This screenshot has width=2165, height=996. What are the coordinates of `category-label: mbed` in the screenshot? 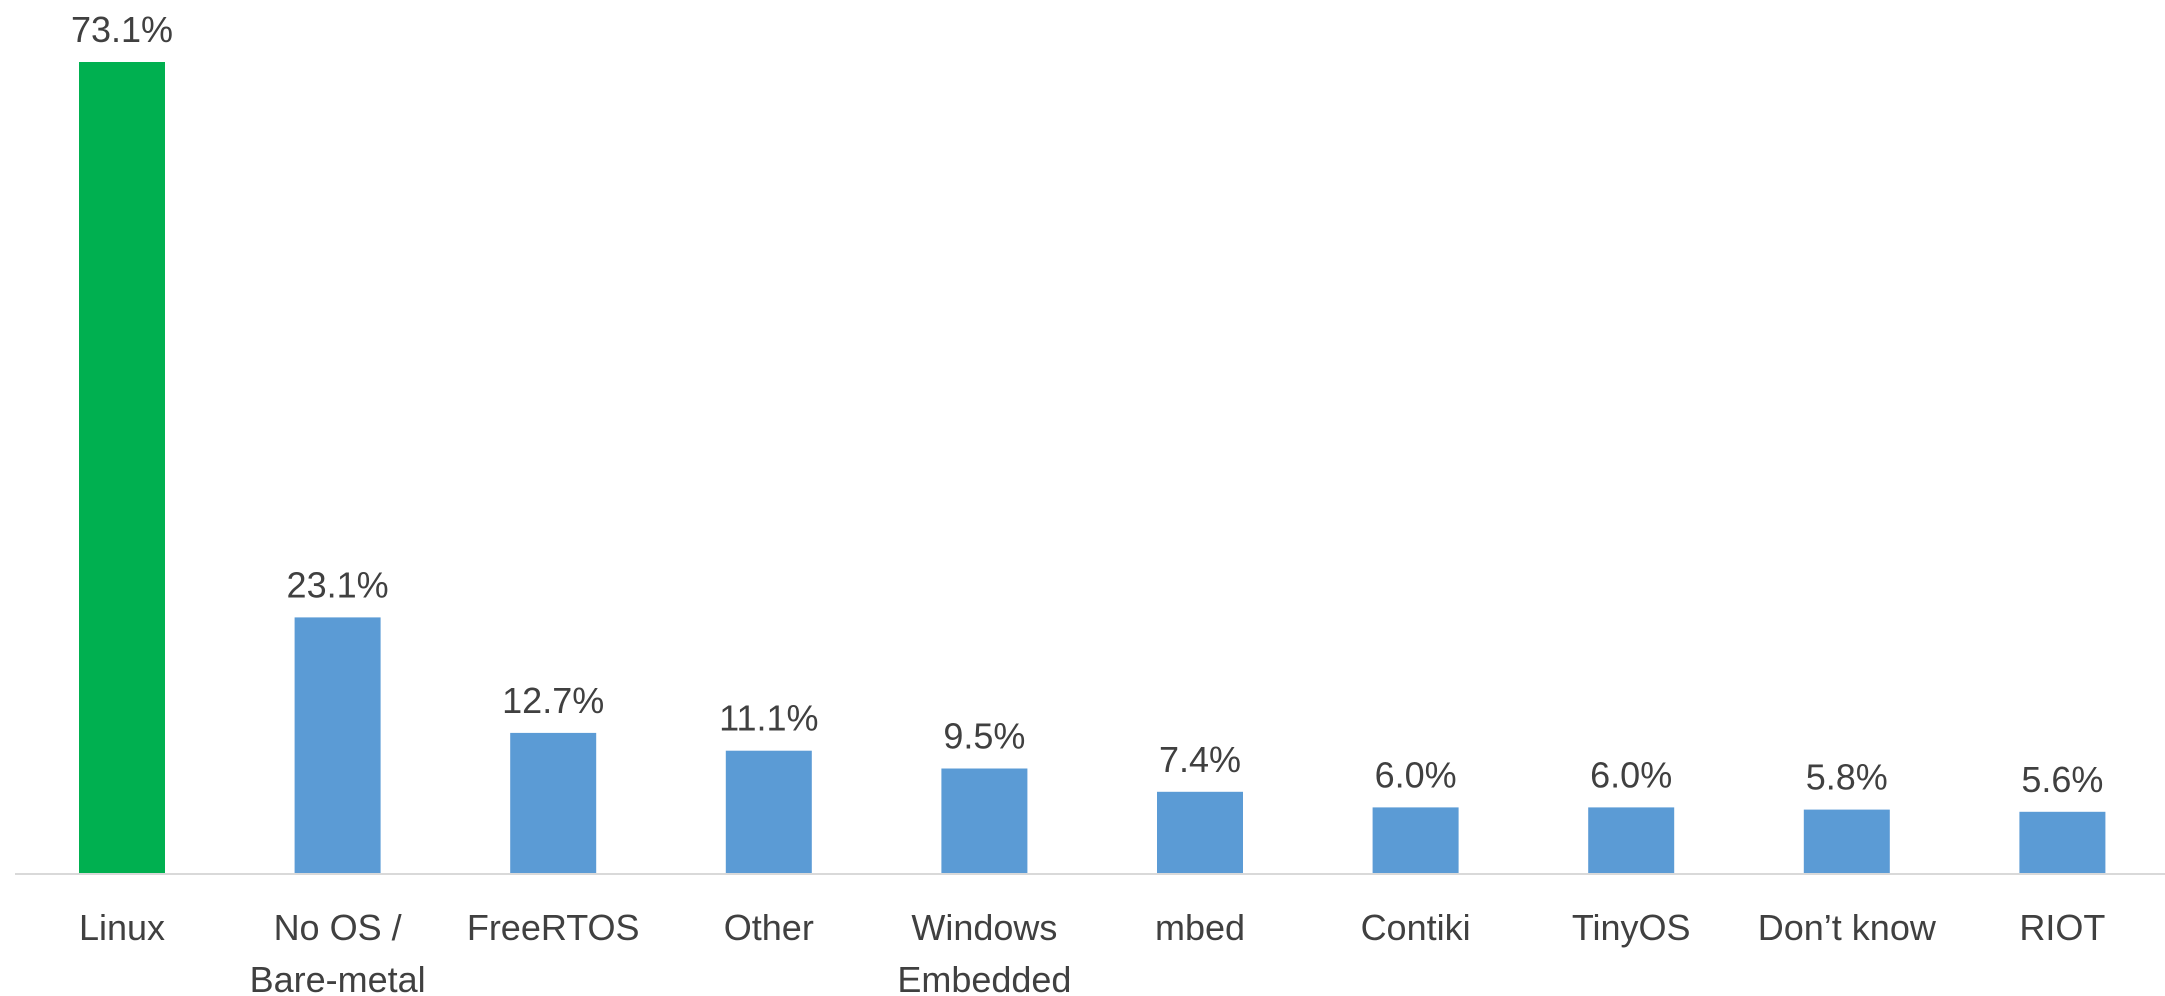 It's located at (1200, 927).